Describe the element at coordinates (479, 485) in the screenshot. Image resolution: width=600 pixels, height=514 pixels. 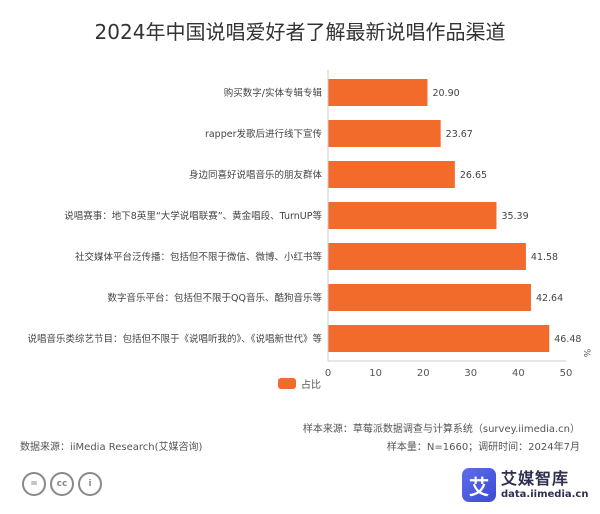
I see `logo-mark-icon: 艾` at that location.